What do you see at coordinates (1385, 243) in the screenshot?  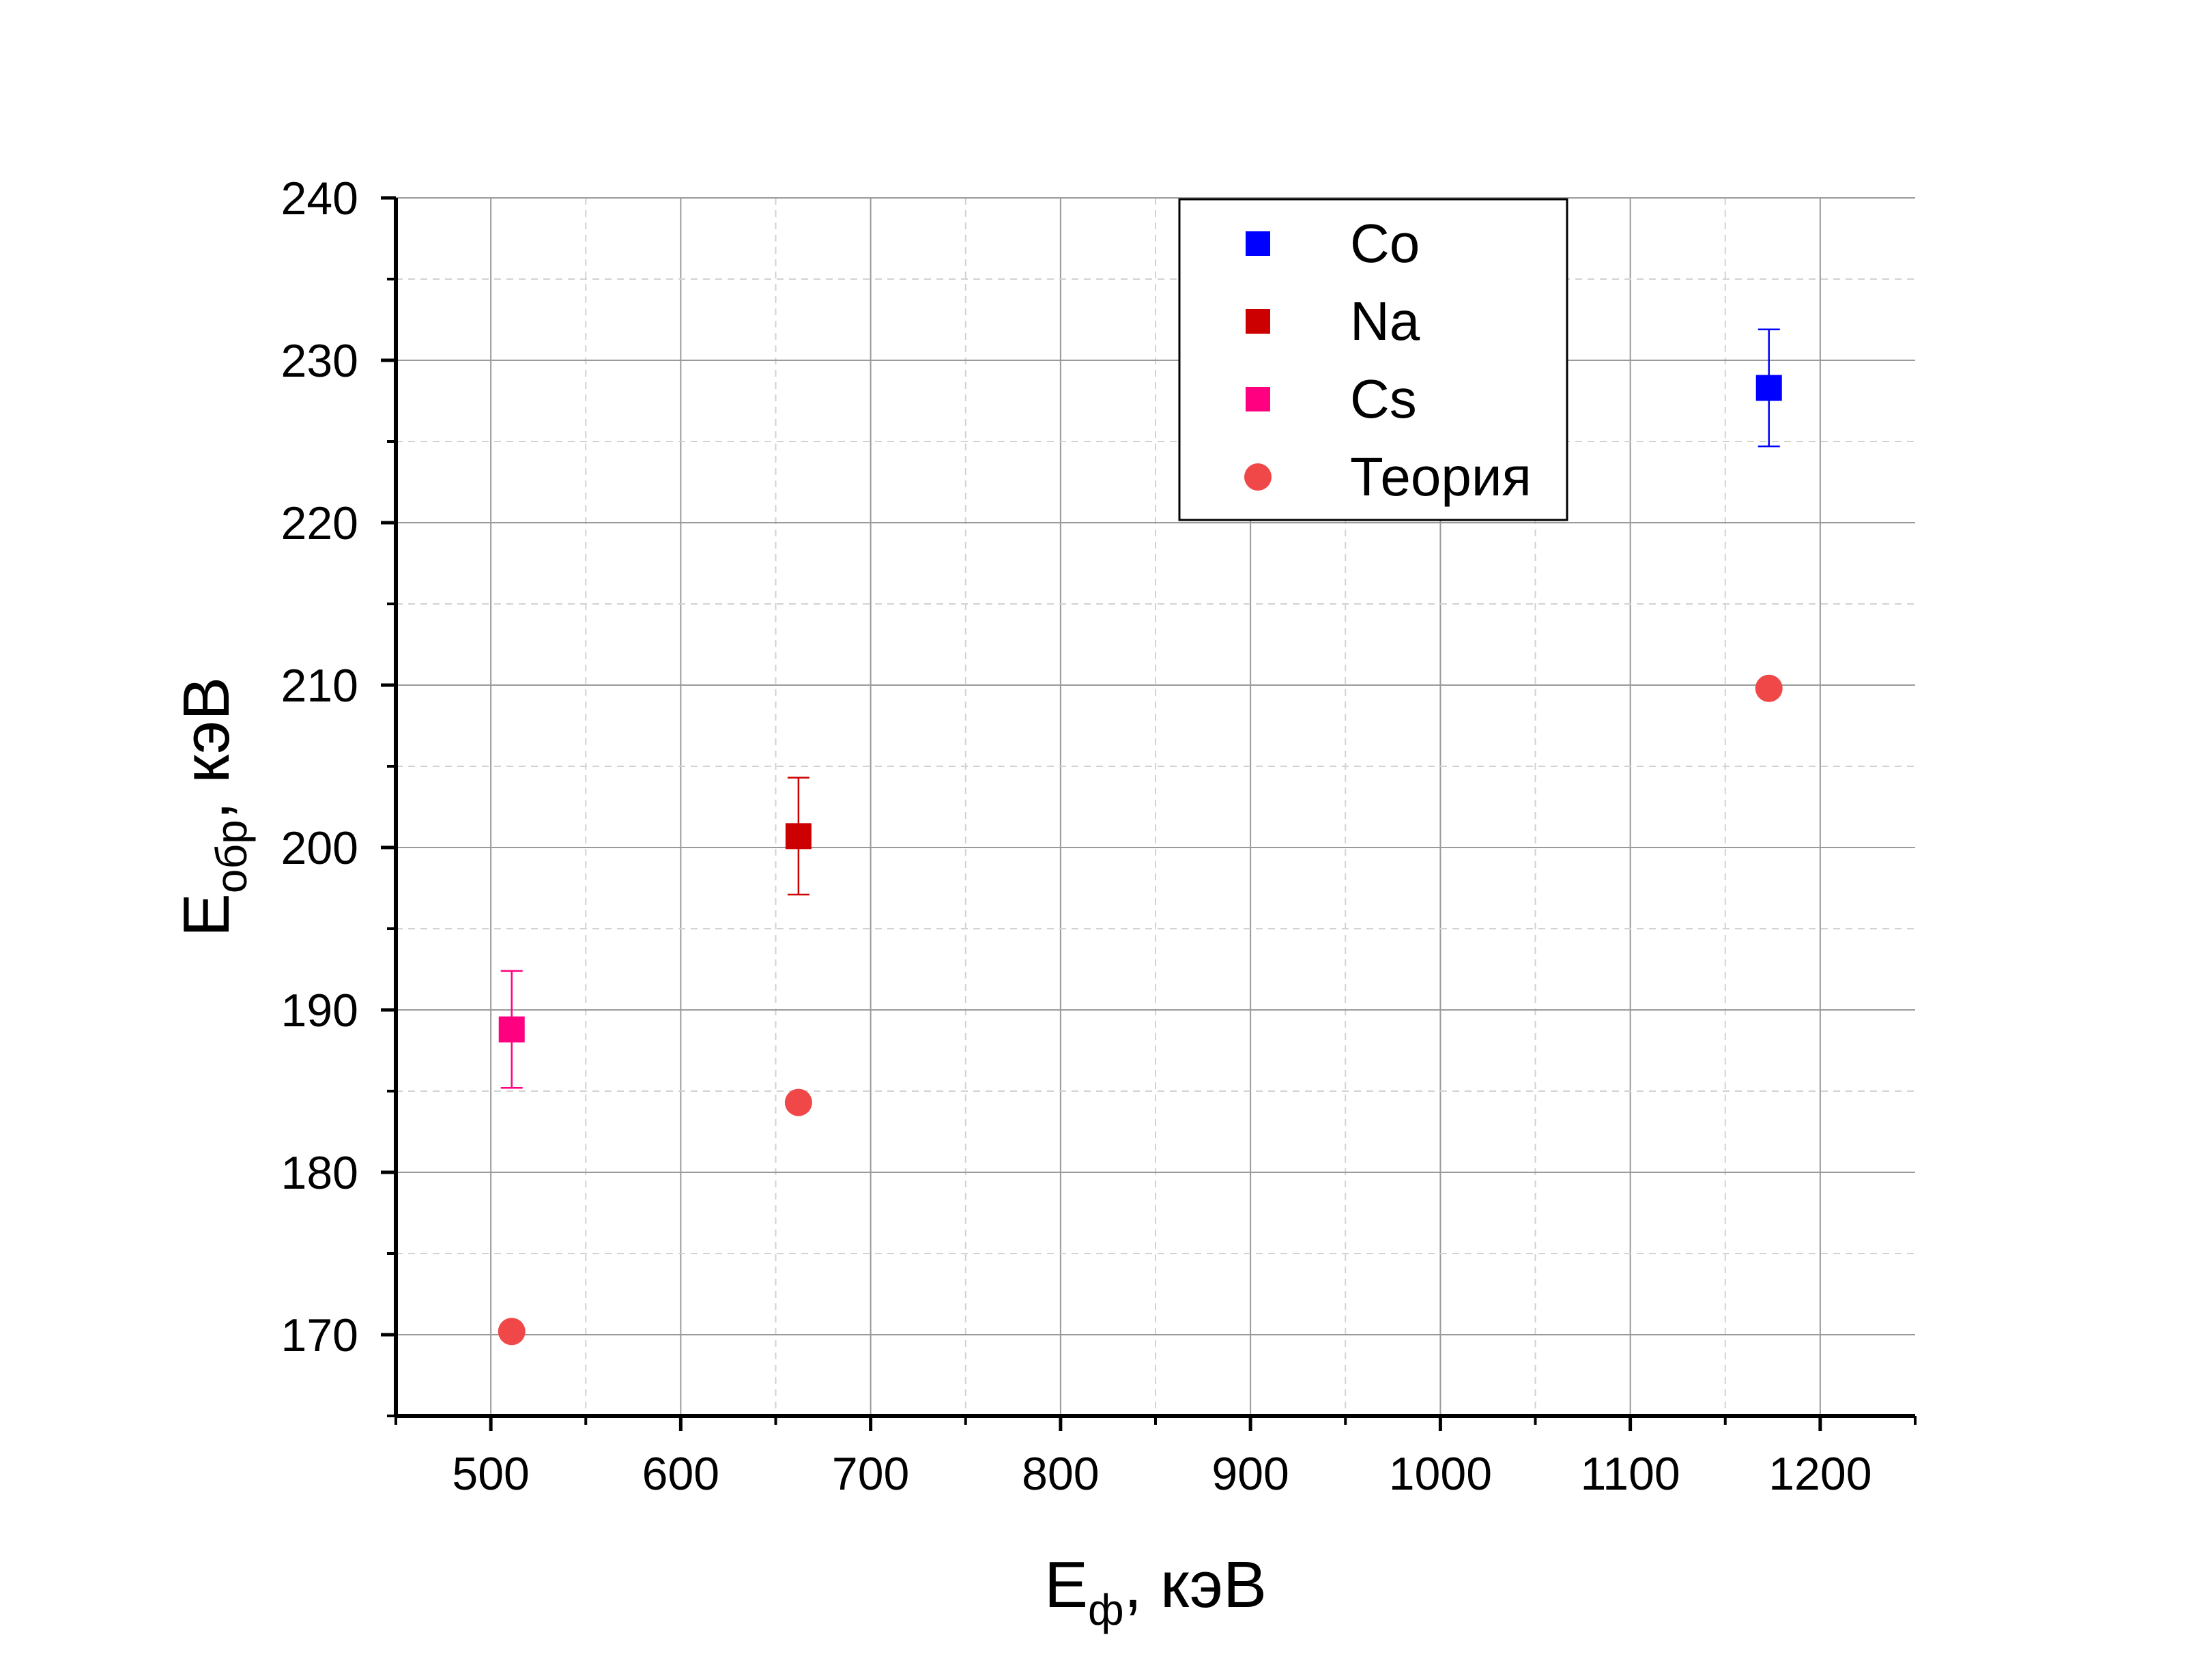 I see `legend-label: Co` at bounding box center [1385, 243].